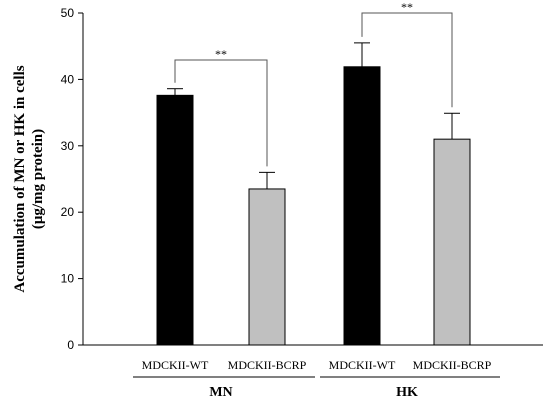 This screenshot has height=406, width=550. Describe the element at coordinates (68, 79) in the screenshot. I see `y-tick-label: 40` at that location.